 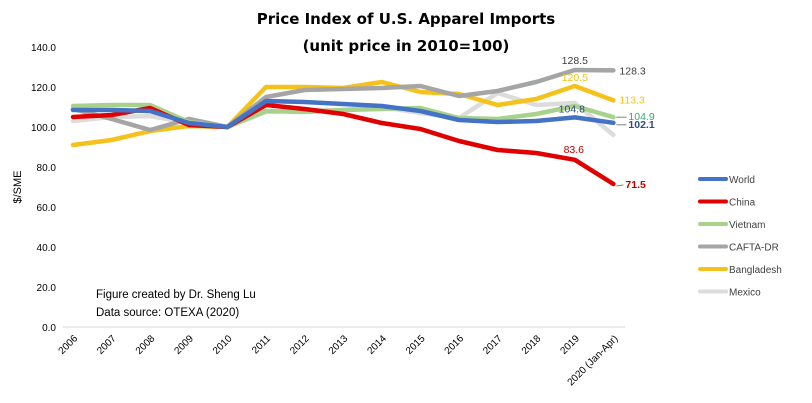 I want to click on x-tick-label: 2013, so click(x=339, y=345).